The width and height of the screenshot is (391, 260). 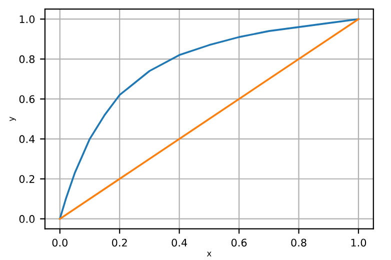 I want to click on y-tick-label: 0.4, so click(x=27, y=139).